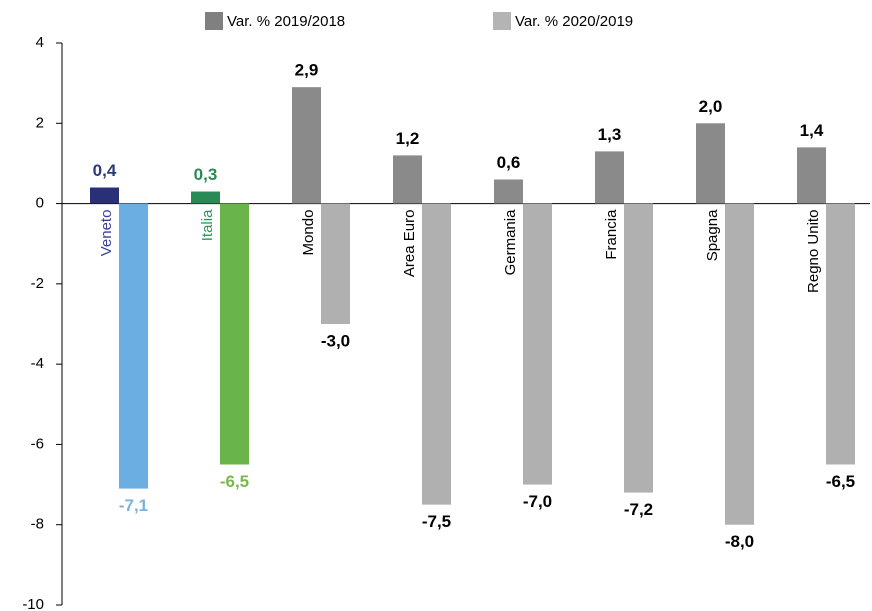  Describe the element at coordinates (40, 42) in the screenshot. I see `y-tick-label: 4` at that location.